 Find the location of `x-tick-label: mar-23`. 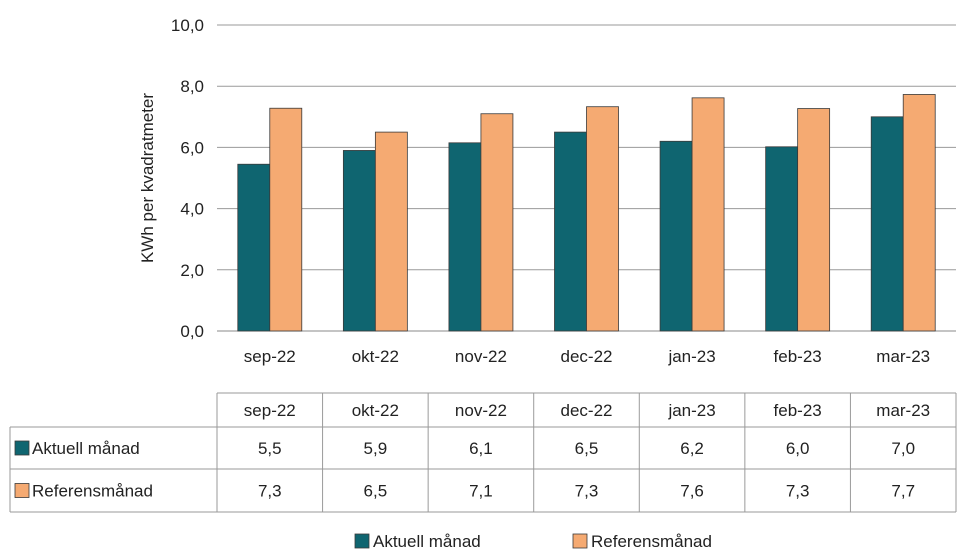

x-tick-label: mar-23 is located at coordinates (903, 356).